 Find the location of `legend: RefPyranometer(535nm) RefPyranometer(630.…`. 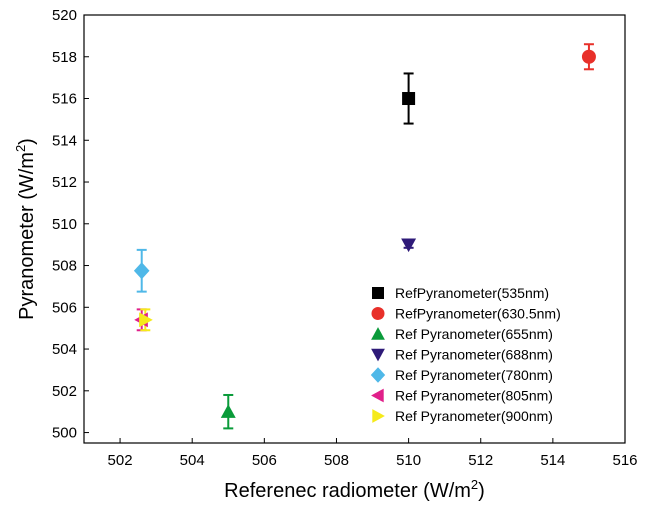

legend: RefPyranometer(535nm) RefPyranometer(630.… is located at coordinates (465, 354).